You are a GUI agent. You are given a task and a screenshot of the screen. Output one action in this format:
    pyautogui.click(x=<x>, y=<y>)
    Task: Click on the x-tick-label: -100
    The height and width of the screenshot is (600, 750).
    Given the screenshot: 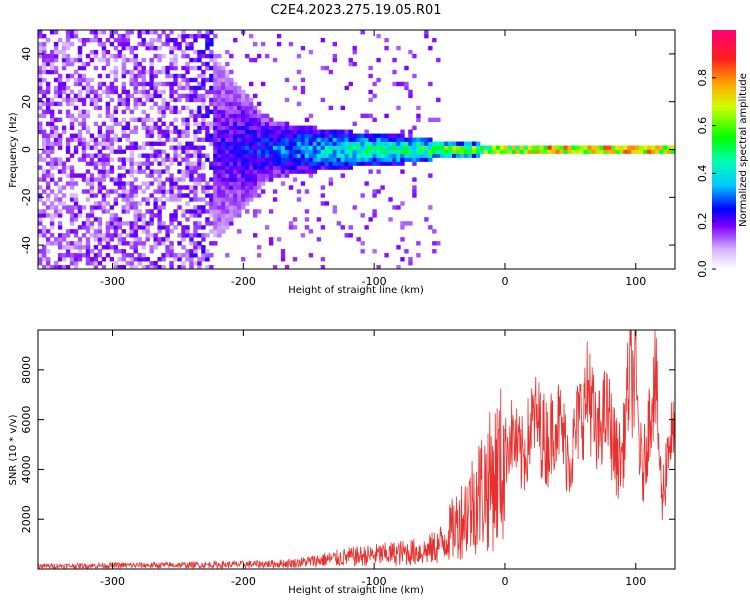 What is the action you would take?
    pyautogui.click(x=374, y=581)
    